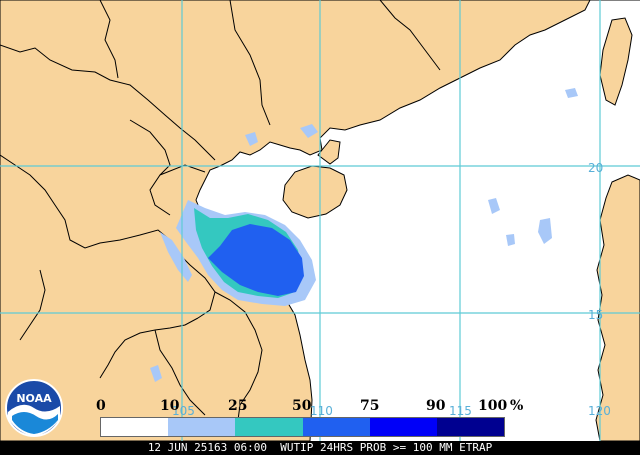 This screenshot has height=455, width=640. I want to click on legend-tick-90: 90, so click(436, 406).